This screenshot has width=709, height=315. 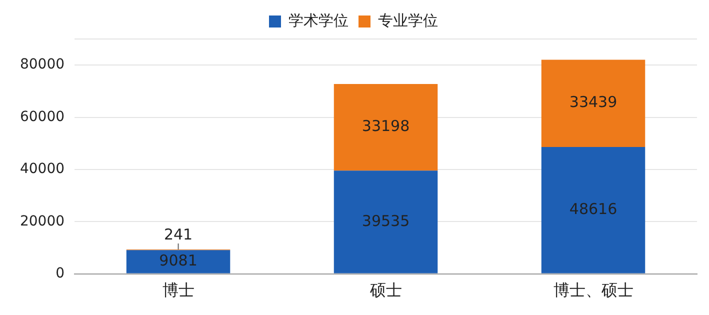 I want to click on data-label: 33198, so click(x=386, y=126).